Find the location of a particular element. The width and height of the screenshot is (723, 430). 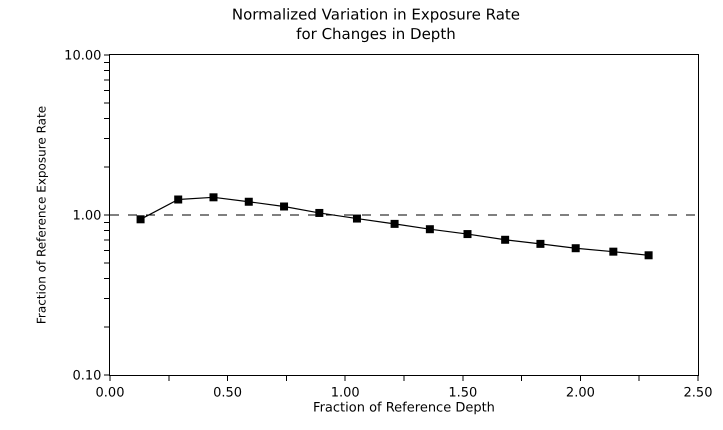

x-axis-title: Fraction of Reference Depth is located at coordinates (404, 408).